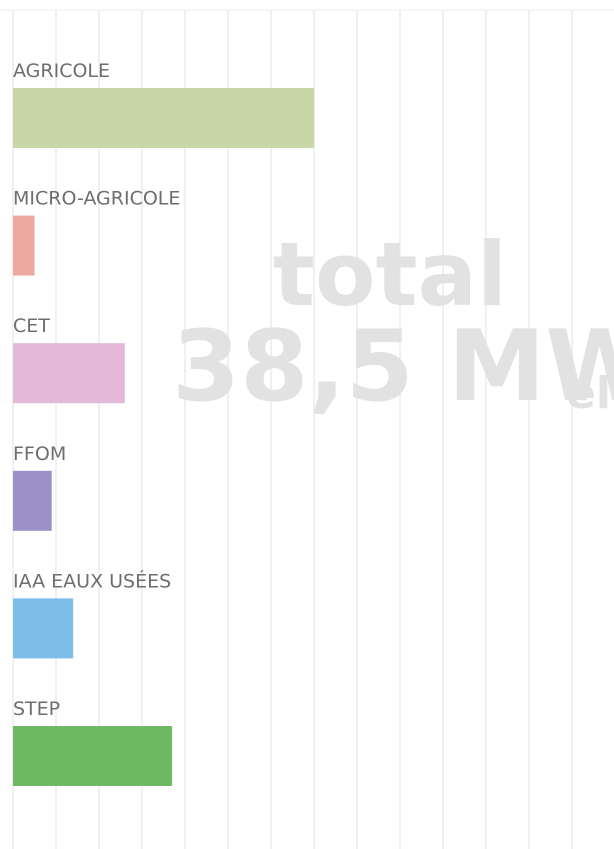  Describe the element at coordinates (393, 367) in the screenshot. I see `watermark-value: 38,5 MW` at that location.